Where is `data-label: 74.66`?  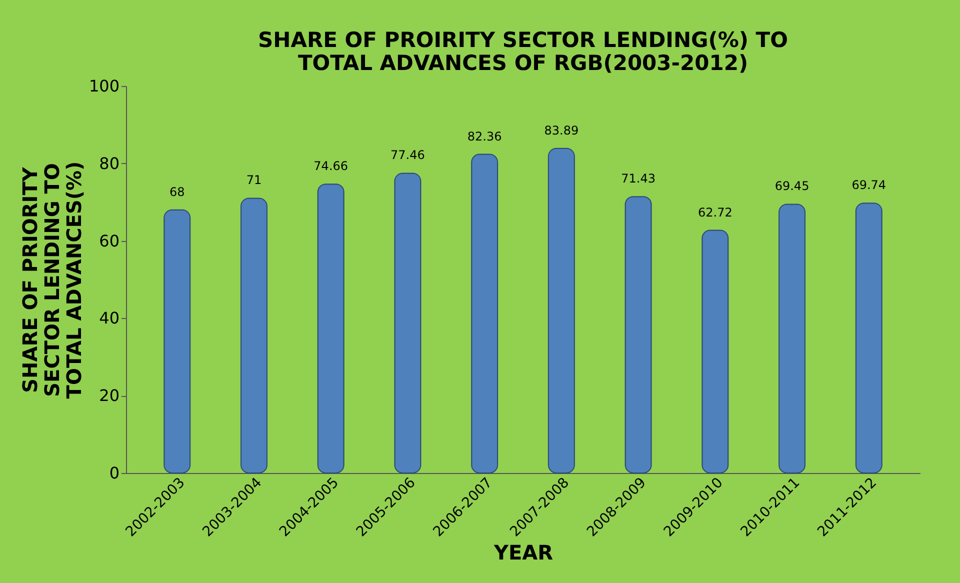 data-label: 74.66 is located at coordinates (331, 166).